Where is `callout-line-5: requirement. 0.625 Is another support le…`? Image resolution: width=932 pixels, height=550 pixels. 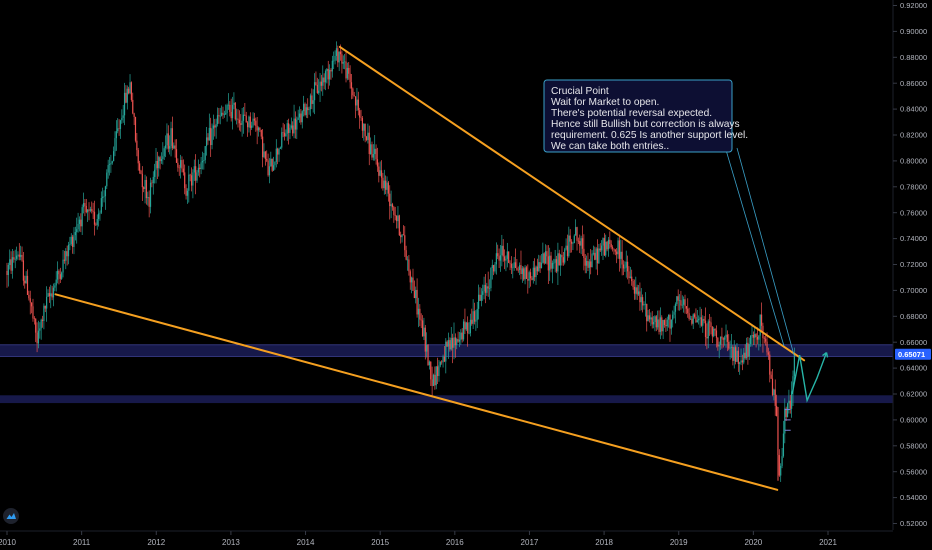
callout-line-5: requirement. 0.625 Is another support le… is located at coordinates (649, 135).